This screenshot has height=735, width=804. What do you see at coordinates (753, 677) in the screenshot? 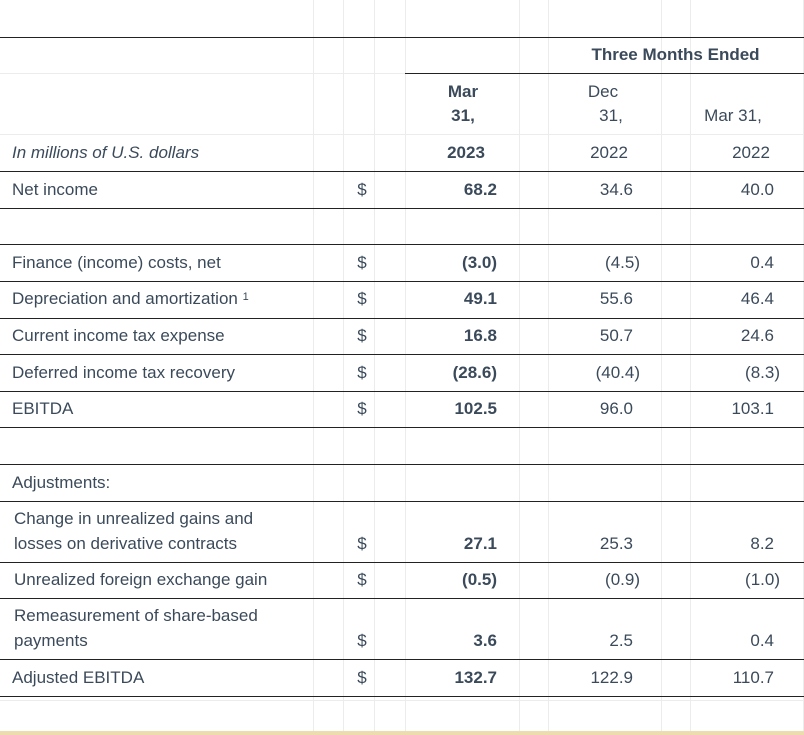
I see `adjusted-ebitda-col3: 110.7` at bounding box center [753, 677].